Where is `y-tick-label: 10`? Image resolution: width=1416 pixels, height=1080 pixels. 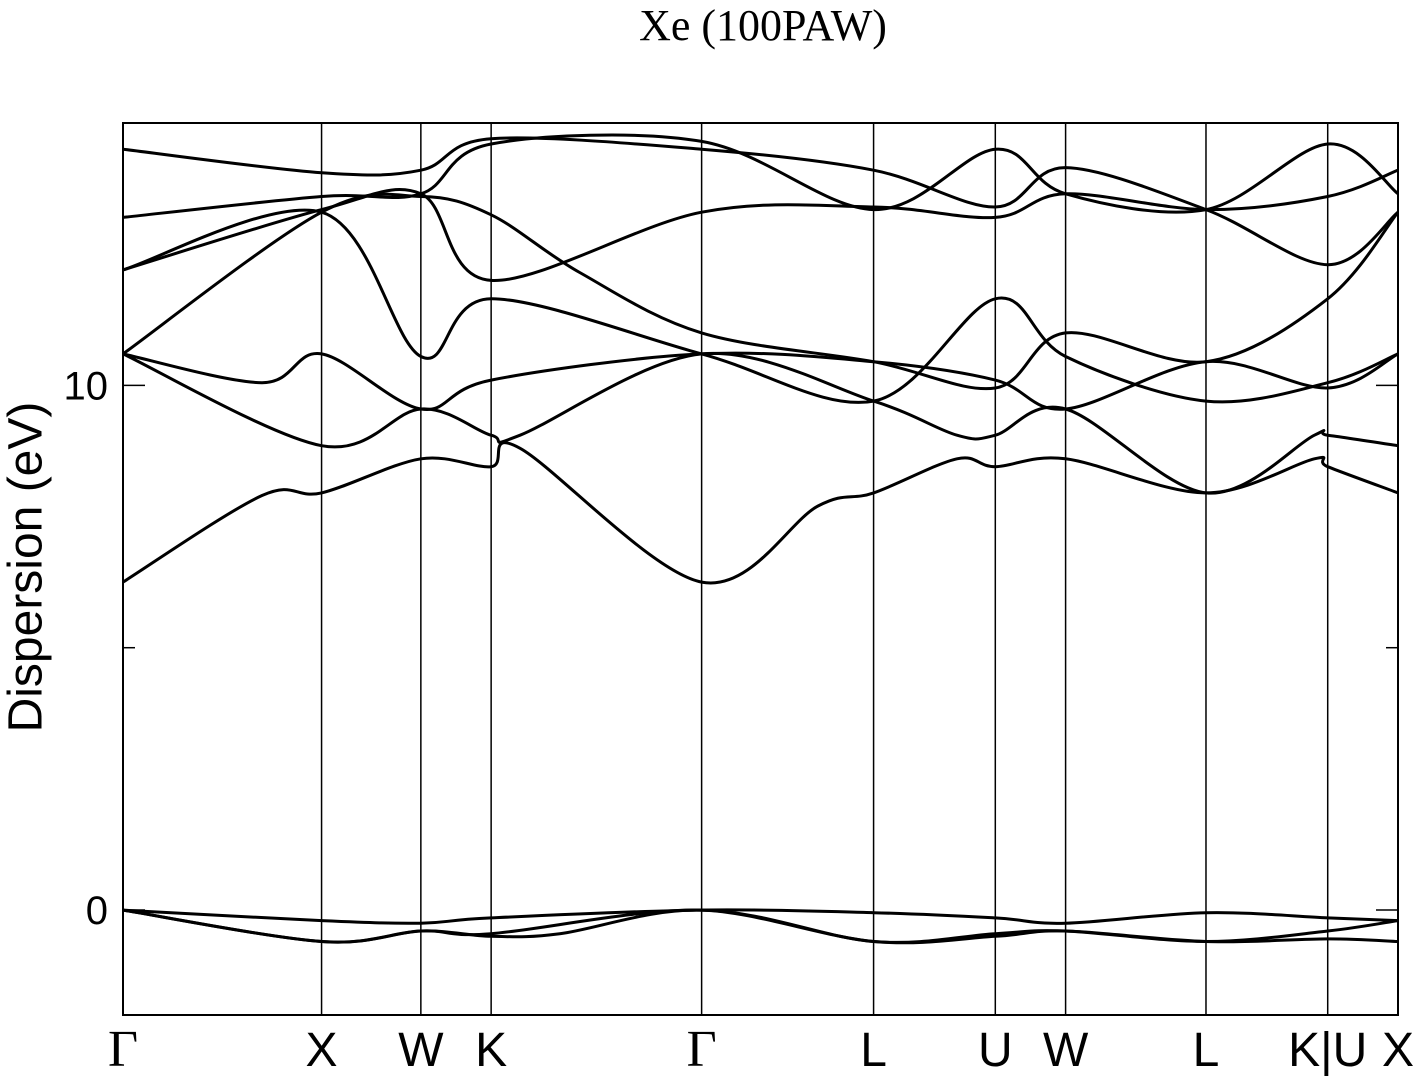
y-tick-label: 10 is located at coordinates (86, 386).